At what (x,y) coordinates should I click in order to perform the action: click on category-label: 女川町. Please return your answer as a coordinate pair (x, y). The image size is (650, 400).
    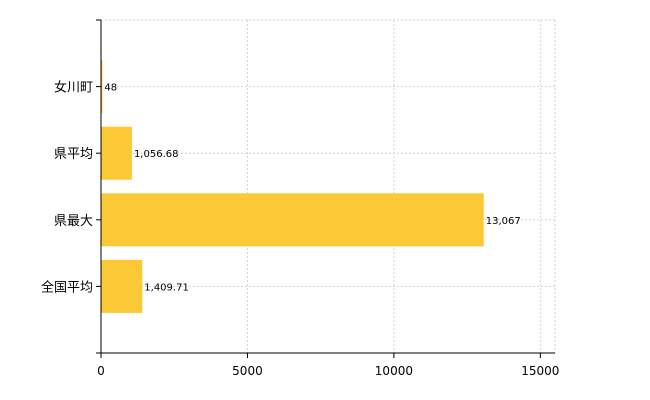
    Looking at the image, I should click on (73, 88).